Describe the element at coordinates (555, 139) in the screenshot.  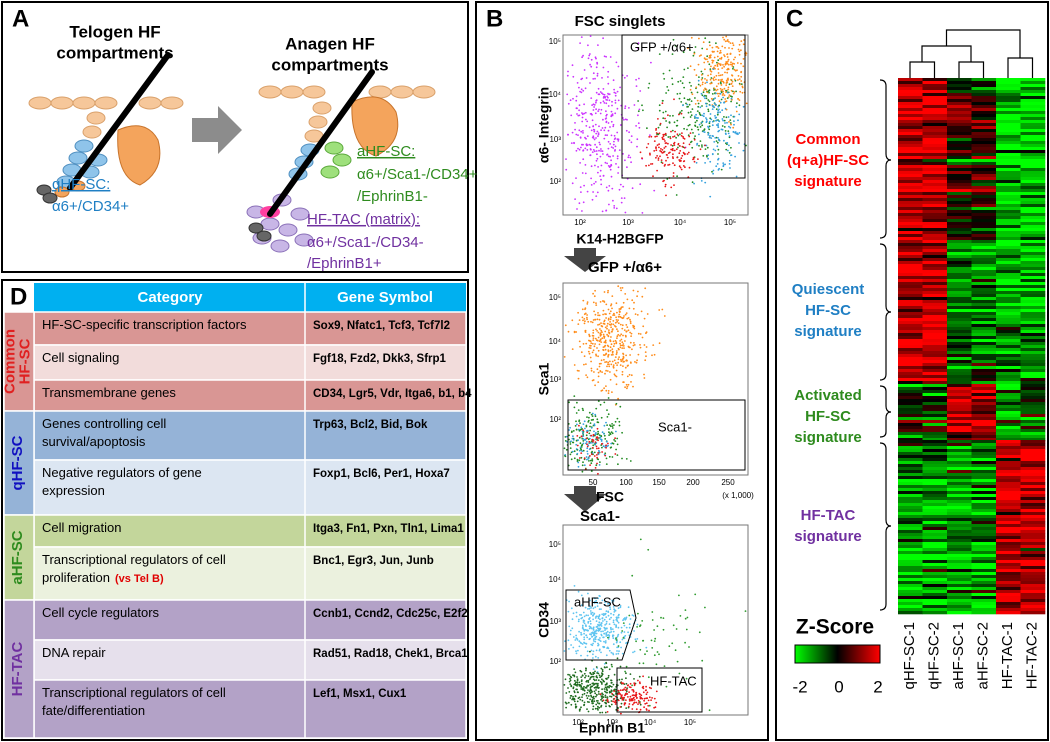
I see `y-tick-label: 10³` at that location.